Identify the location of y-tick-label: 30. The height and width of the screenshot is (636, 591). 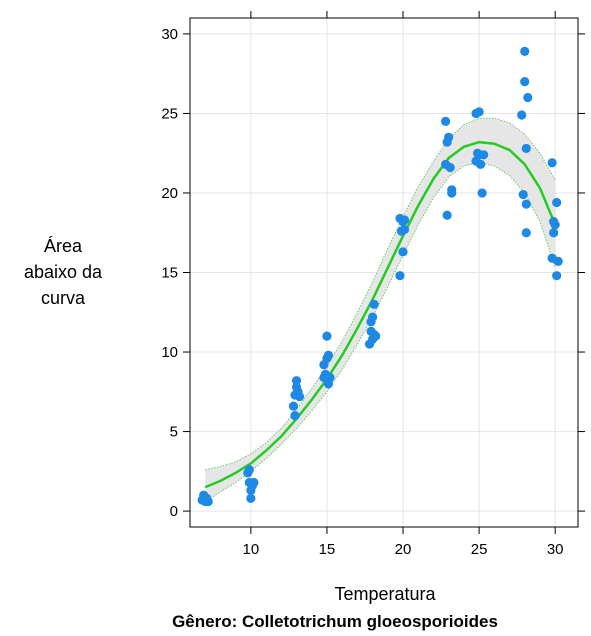
(169, 34).